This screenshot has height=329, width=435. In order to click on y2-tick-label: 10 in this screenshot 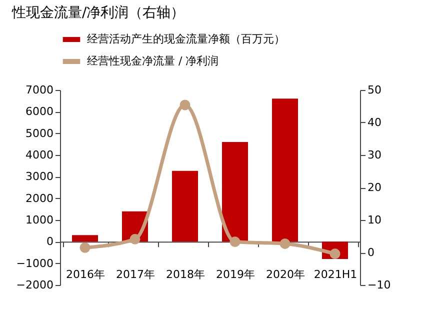, I will do `click(375, 220)`.